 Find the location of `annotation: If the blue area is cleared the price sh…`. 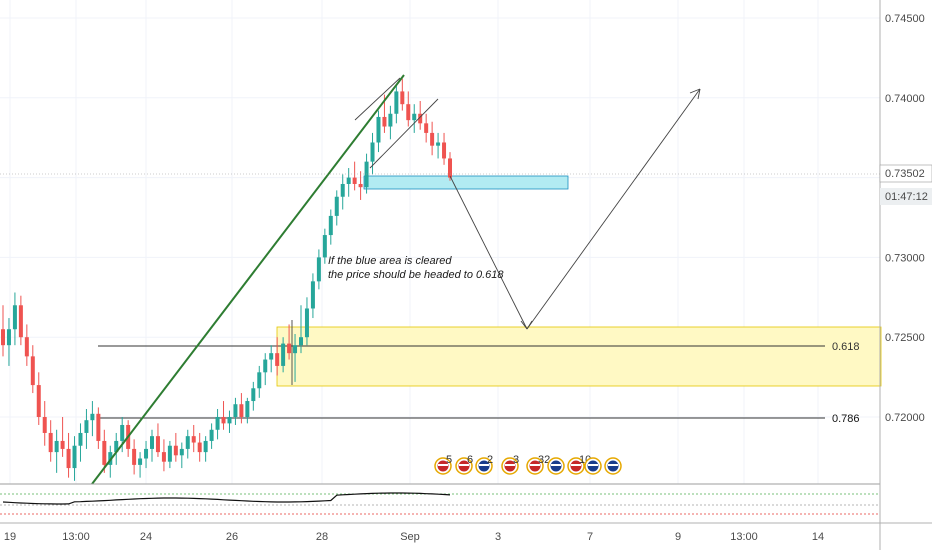

annotation: If the blue area is cleared the price sh… is located at coordinates (416, 268).